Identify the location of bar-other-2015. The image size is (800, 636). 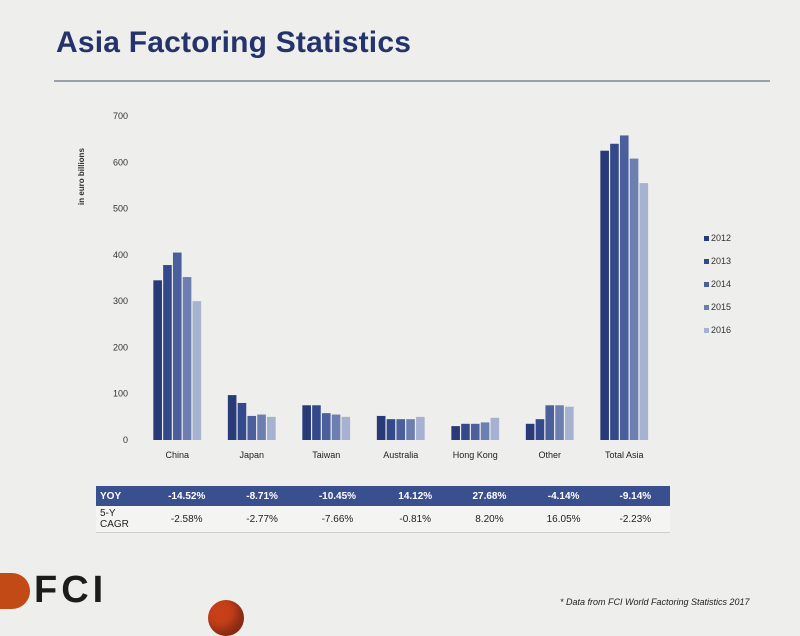
(559, 422).